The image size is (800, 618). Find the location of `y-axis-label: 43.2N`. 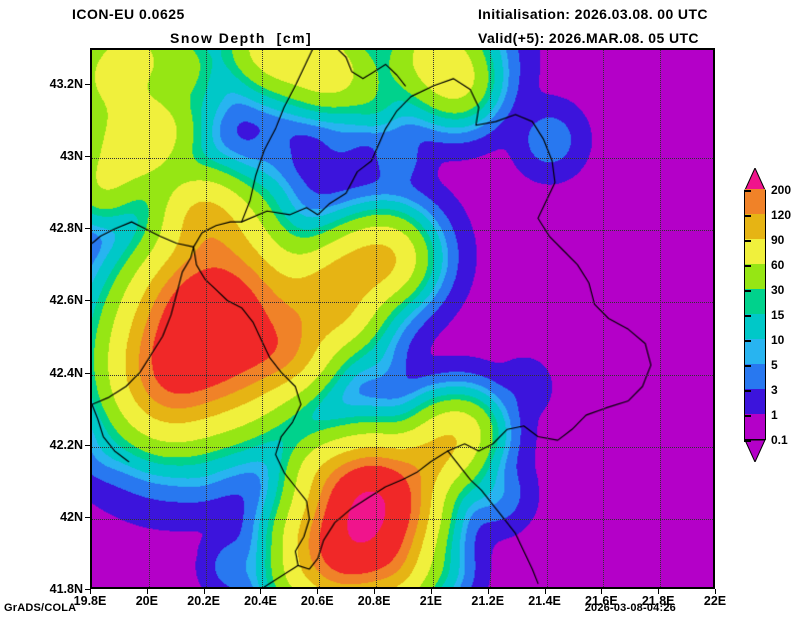

y-axis-label: 43.2N is located at coordinates (66, 84).